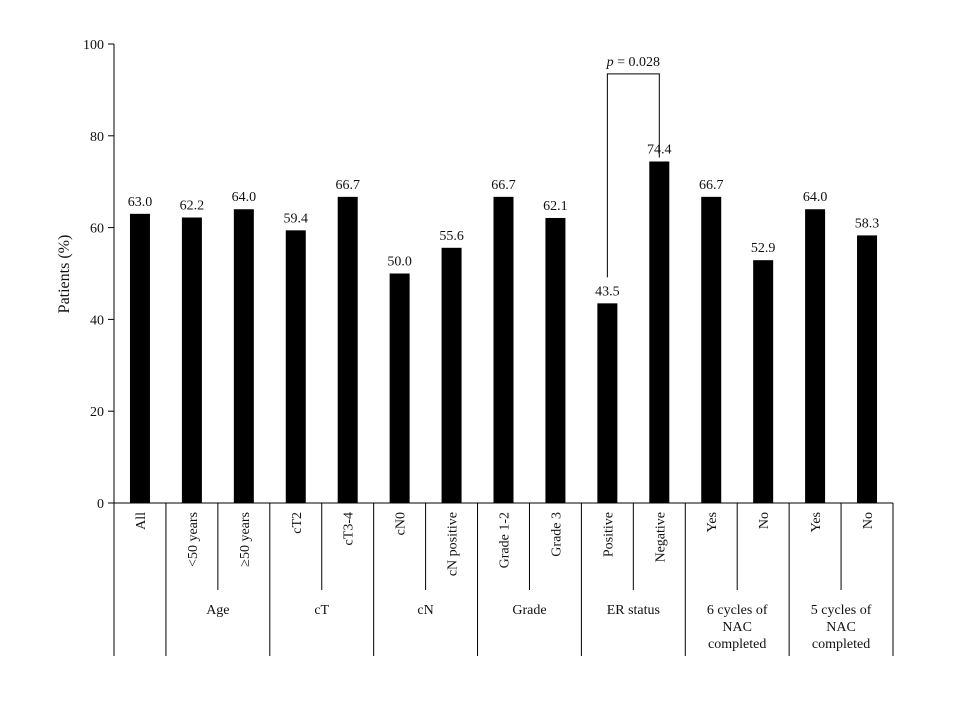 Image resolution: width=960 pixels, height=720 pixels. Describe the element at coordinates (637, 62) in the screenshot. I see `p-value-text: = 0.028` at that location.